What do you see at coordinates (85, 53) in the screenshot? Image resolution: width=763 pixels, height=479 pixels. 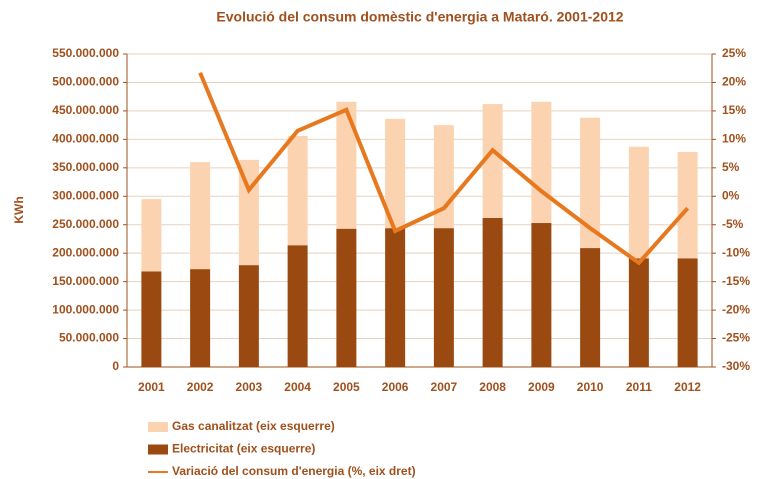 I see `y-tick-label: 550.000.000` at bounding box center [85, 53].